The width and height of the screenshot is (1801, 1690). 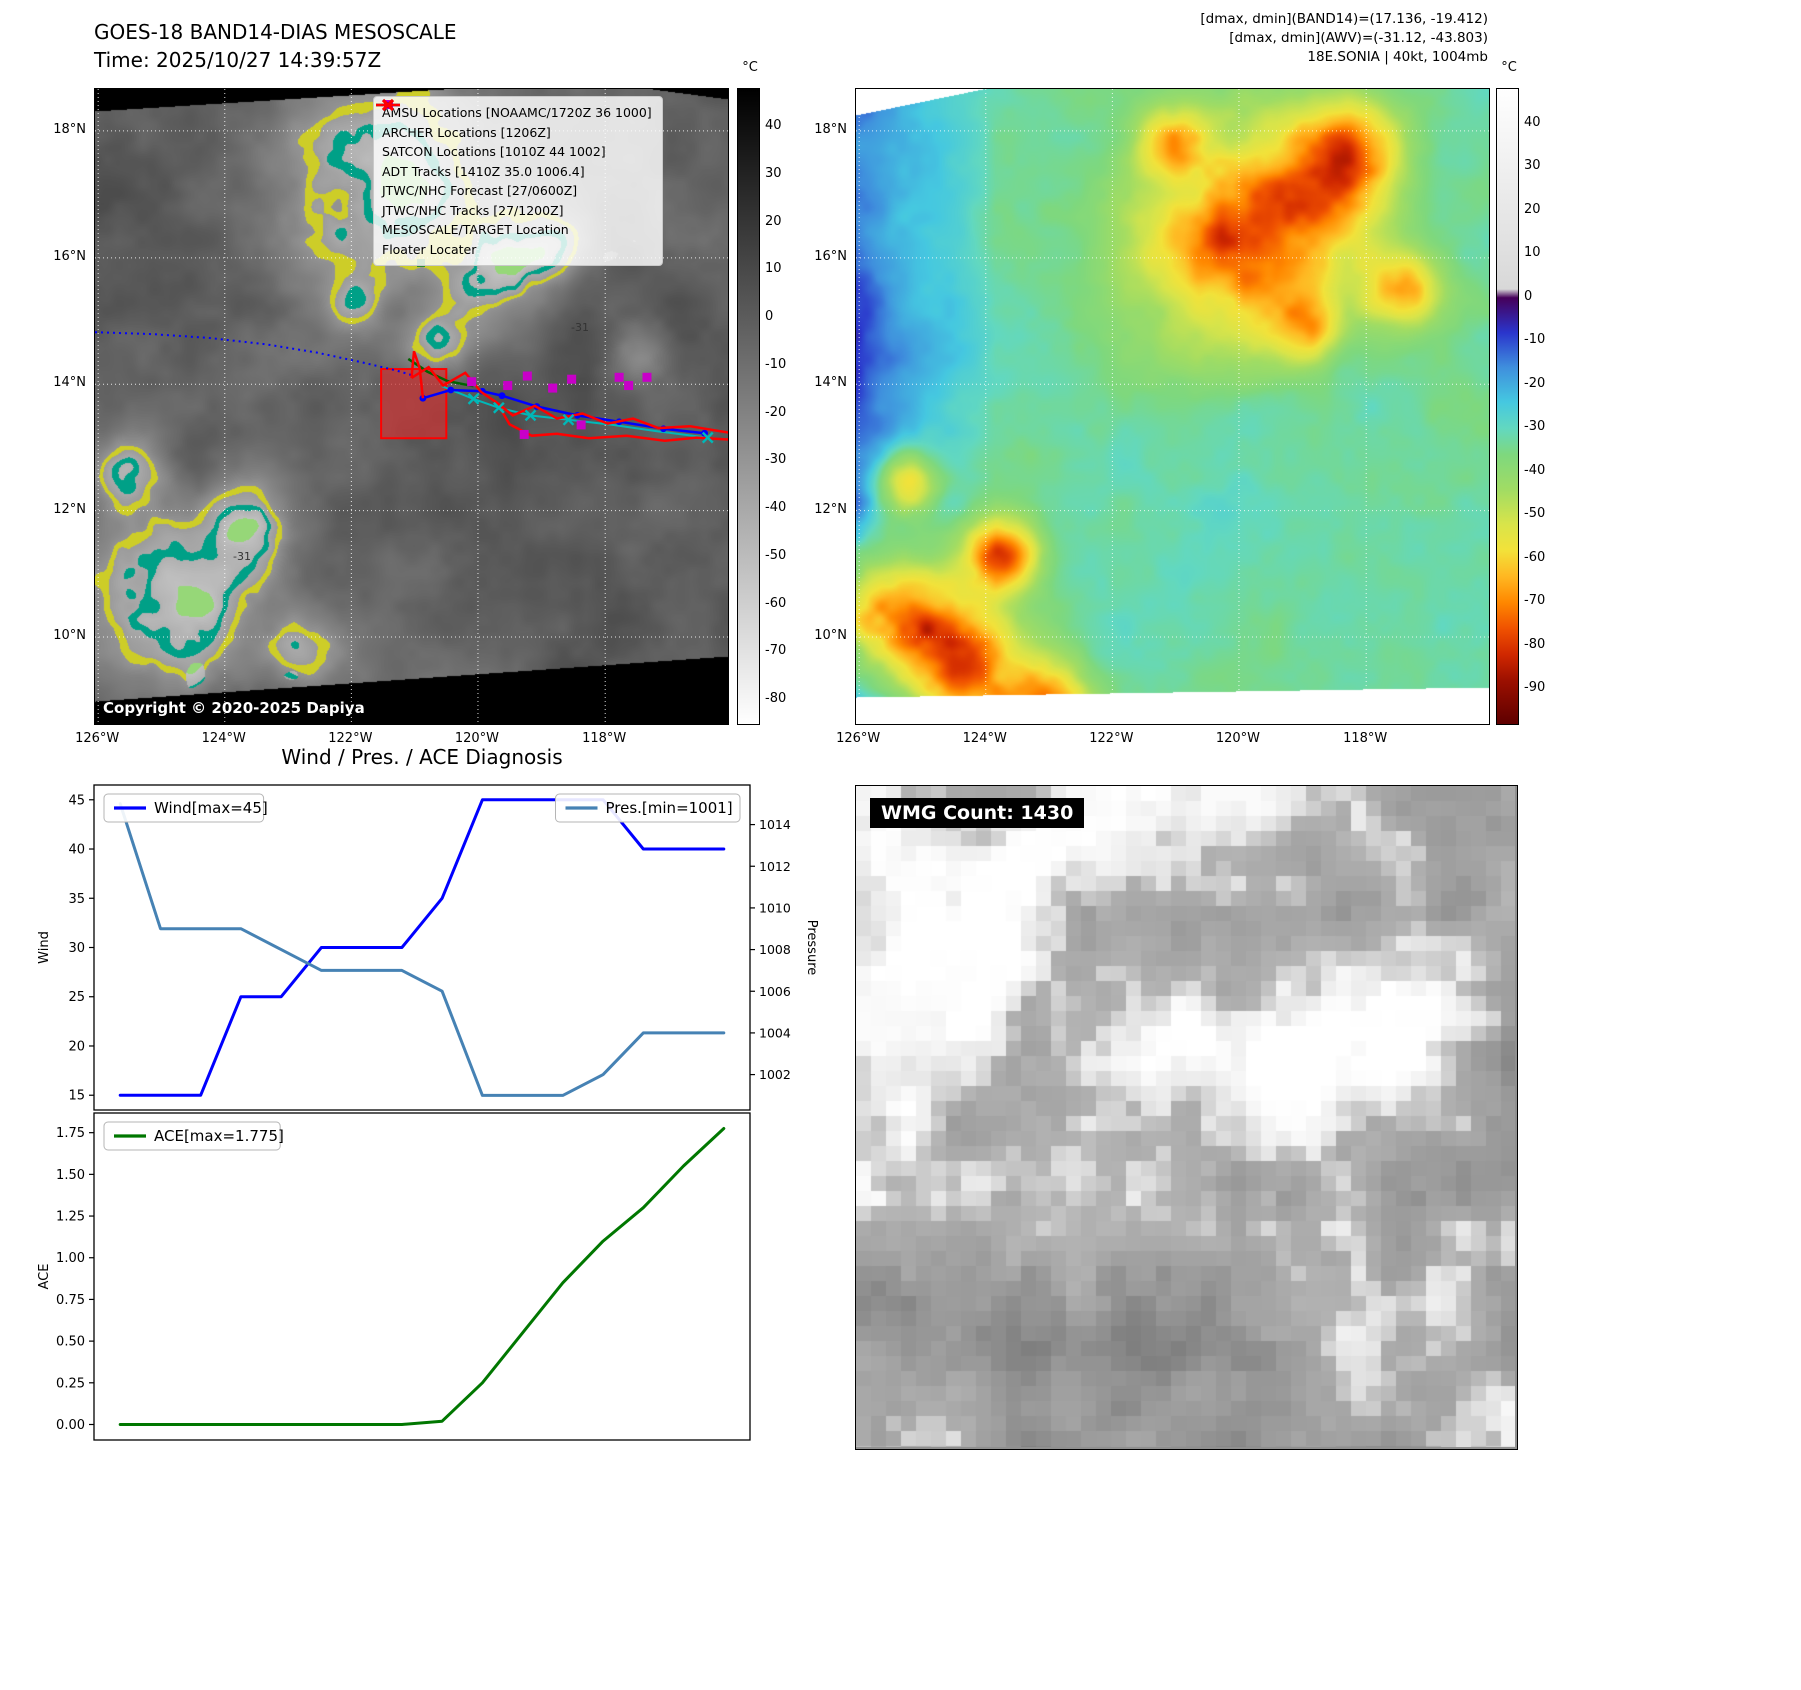 What do you see at coordinates (70, 1300) in the screenshot?
I see `left-tick-label: 0.75` at bounding box center [70, 1300].